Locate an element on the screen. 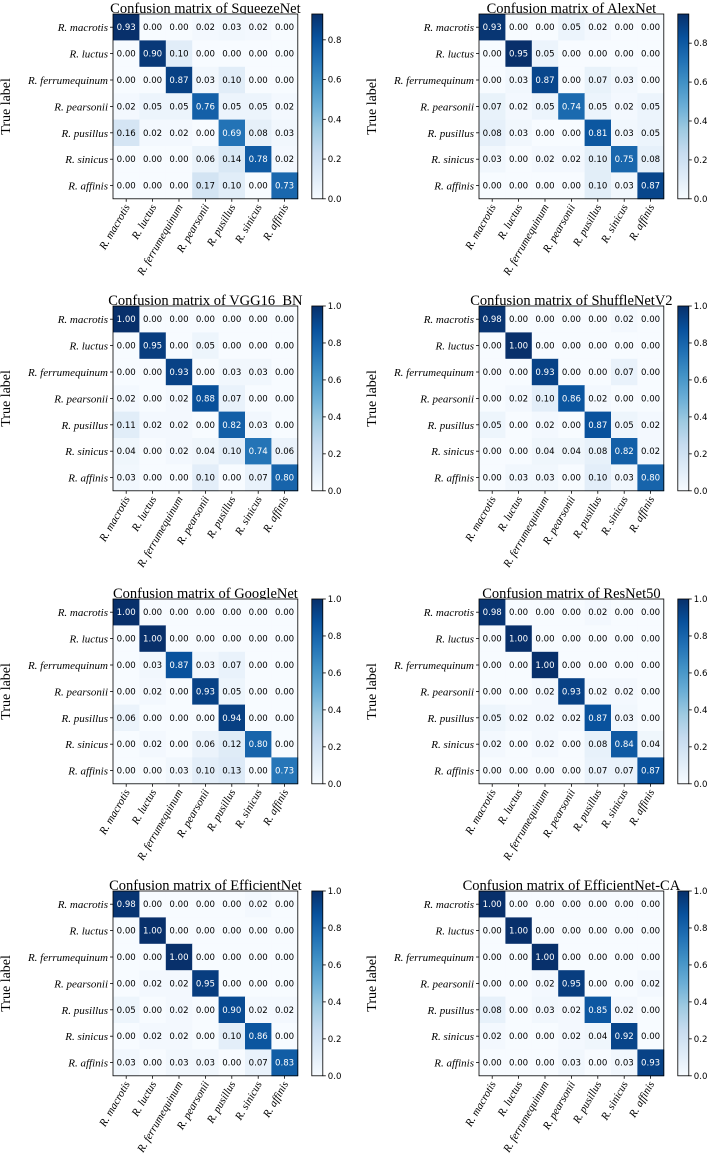 This screenshot has width=708, height=1167. cell-value: 0.03 is located at coordinates (624, 1064).